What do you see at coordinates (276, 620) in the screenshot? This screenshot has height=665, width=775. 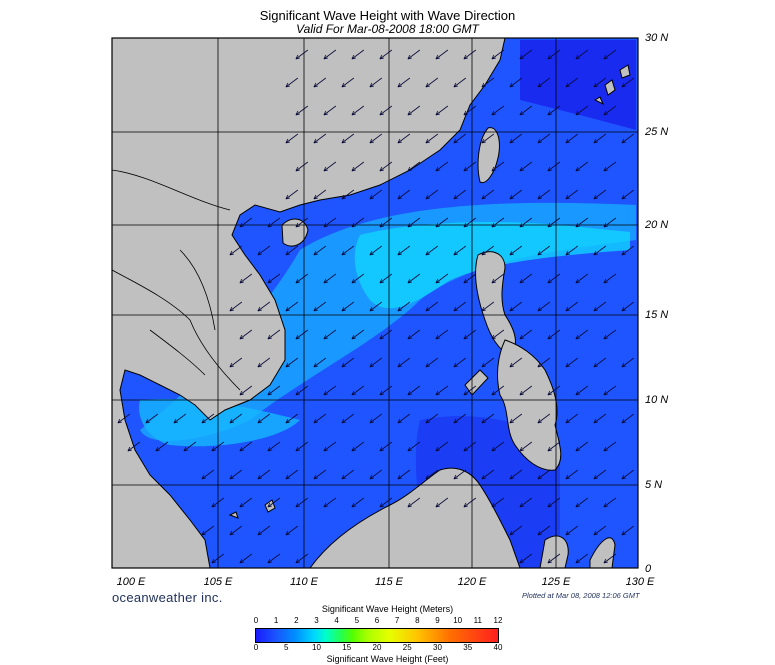 I see `colorbar-tick-label: 1` at bounding box center [276, 620].